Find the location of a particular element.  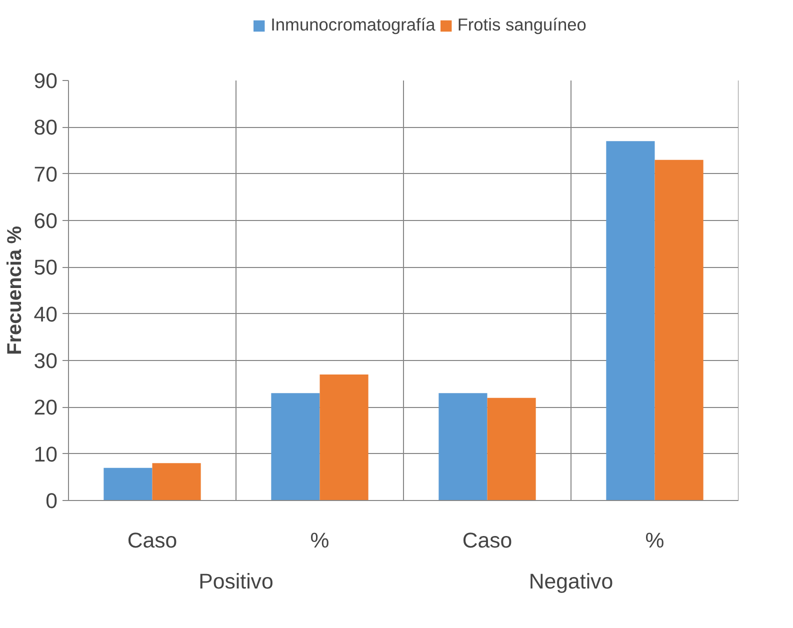

text: Positivo is located at coordinates (236, 582).